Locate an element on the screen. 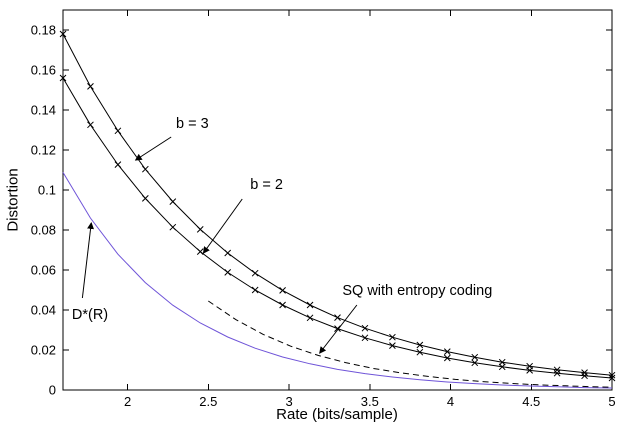  y-tick-label: 0.14 is located at coordinates (43, 110).